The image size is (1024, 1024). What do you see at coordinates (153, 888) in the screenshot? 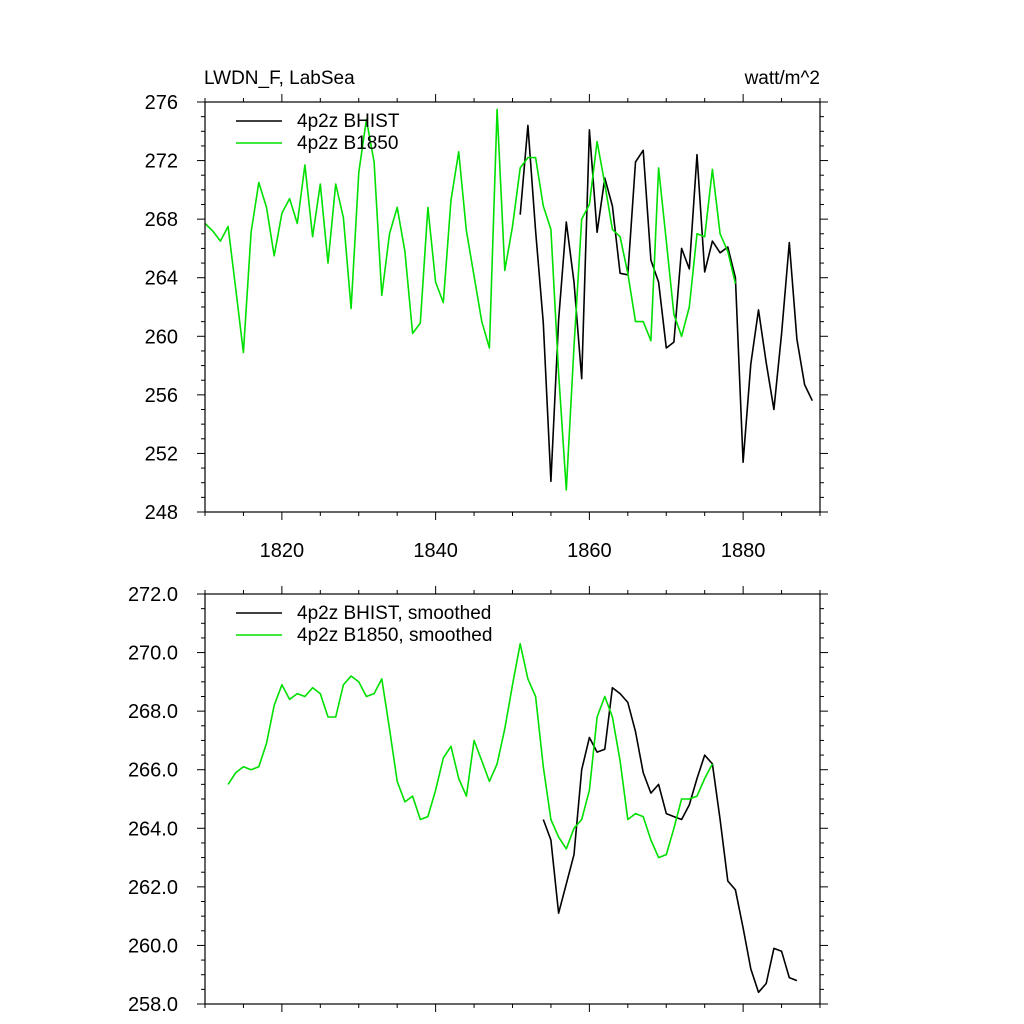
I see `y-tick-label: 262.0` at bounding box center [153, 888].